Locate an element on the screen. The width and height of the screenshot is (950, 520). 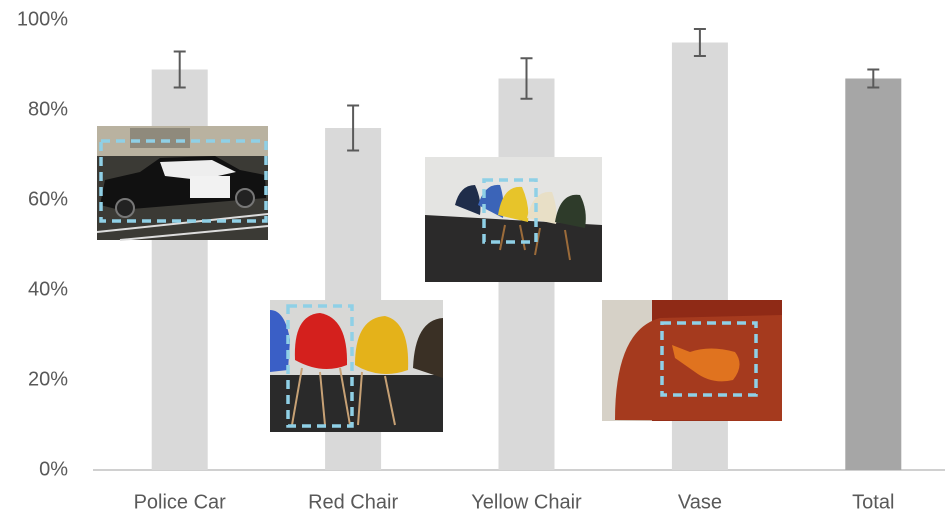
y-tick-label: 40% is located at coordinates (48, 289).